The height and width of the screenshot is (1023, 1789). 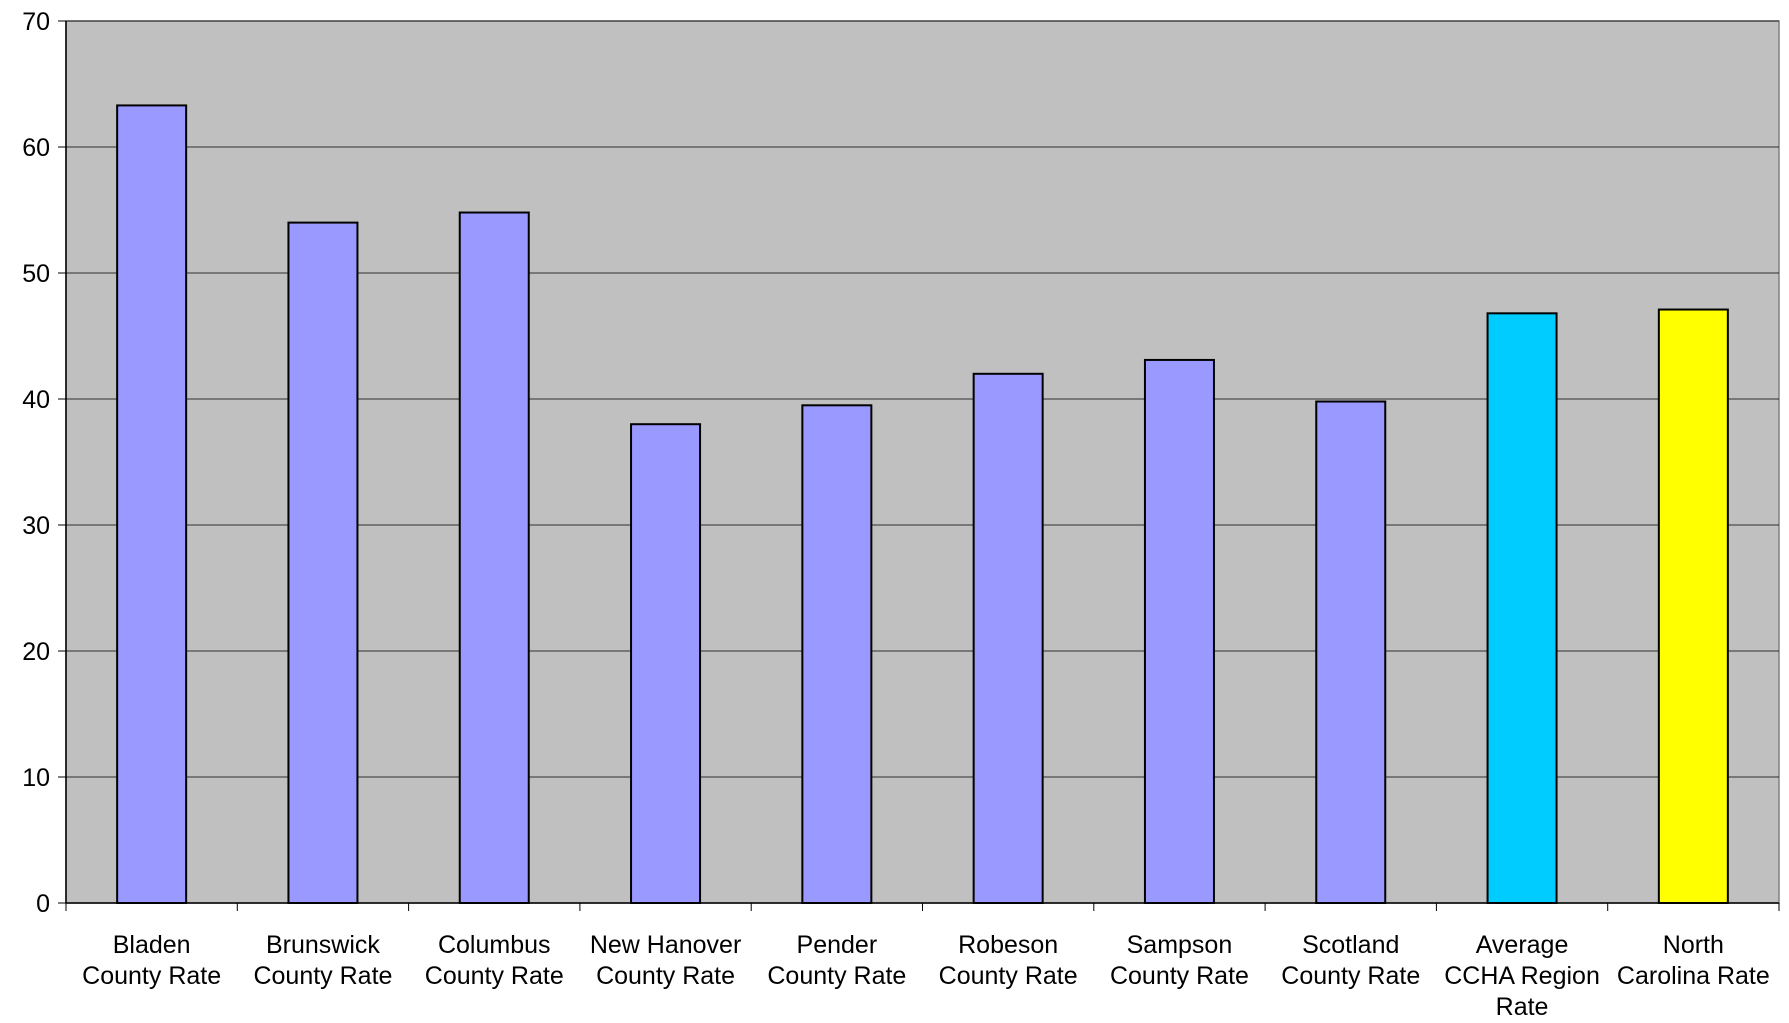 What do you see at coordinates (36, 148) in the screenshot?
I see `y-tick-label: 60` at bounding box center [36, 148].